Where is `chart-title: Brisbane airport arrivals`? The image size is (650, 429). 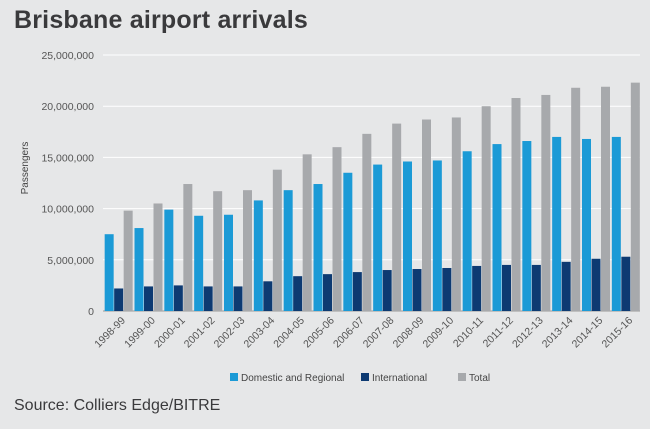 chart-title: Brisbane airport arrivals is located at coordinates (161, 20).